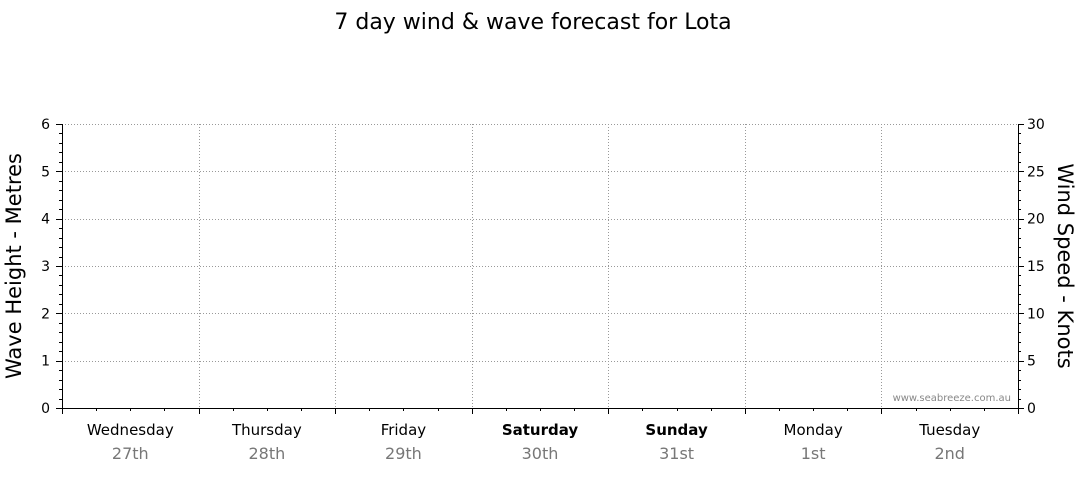  Describe the element at coordinates (676, 453) in the screenshot. I see `day-date-label: 31st` at that location.